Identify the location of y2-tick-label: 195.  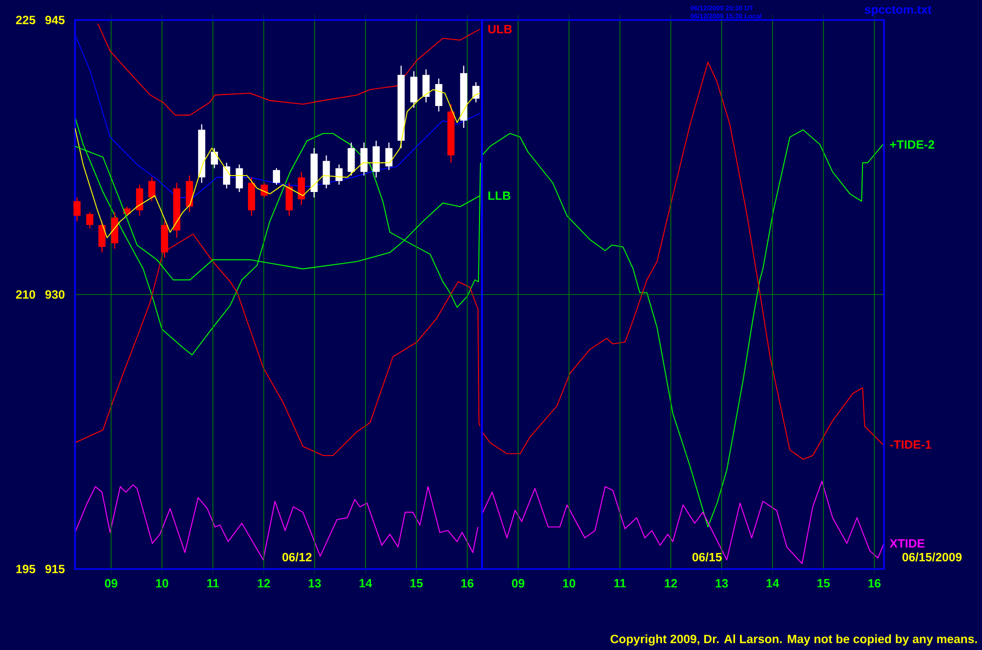
(26, 569).